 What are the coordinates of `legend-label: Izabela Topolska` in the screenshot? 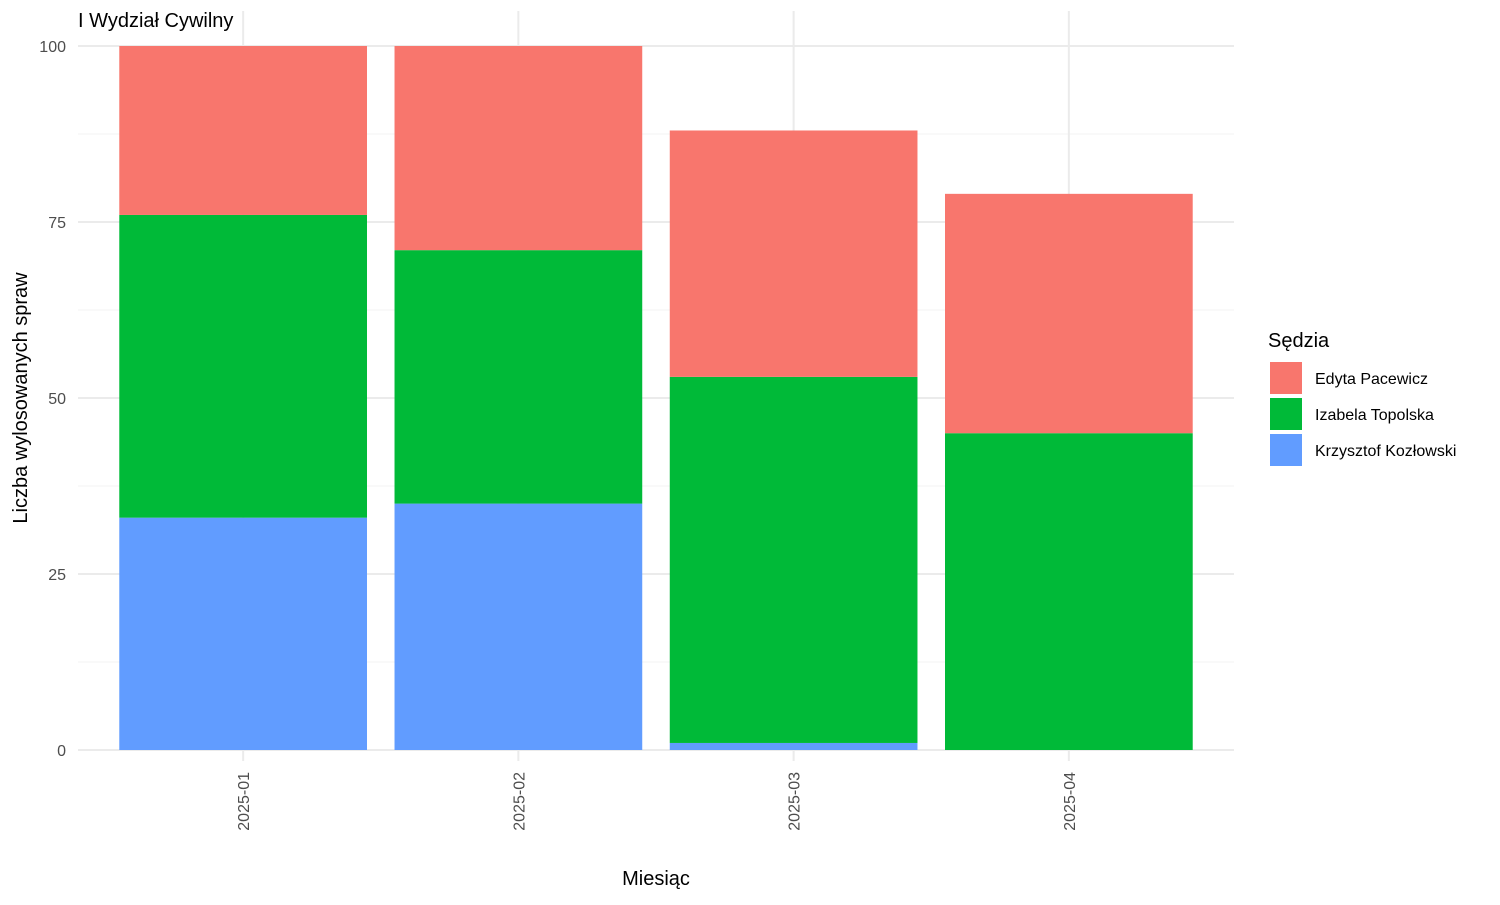 It's located at (1374, 415).